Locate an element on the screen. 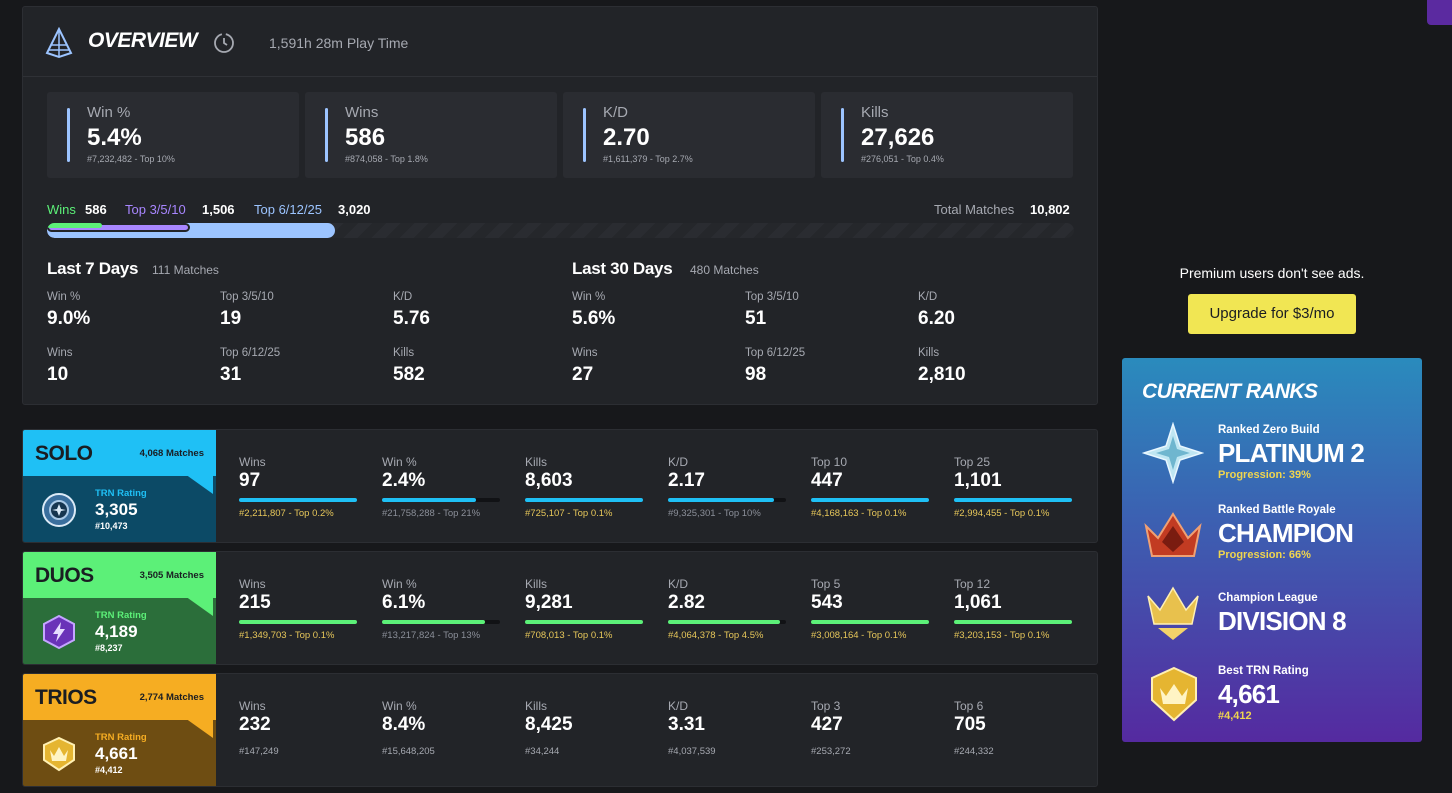 The image size is (1452, 793). mode-stat-rank: #3,203,153 - Top 0.1% is located at coordinates (1002, 635).